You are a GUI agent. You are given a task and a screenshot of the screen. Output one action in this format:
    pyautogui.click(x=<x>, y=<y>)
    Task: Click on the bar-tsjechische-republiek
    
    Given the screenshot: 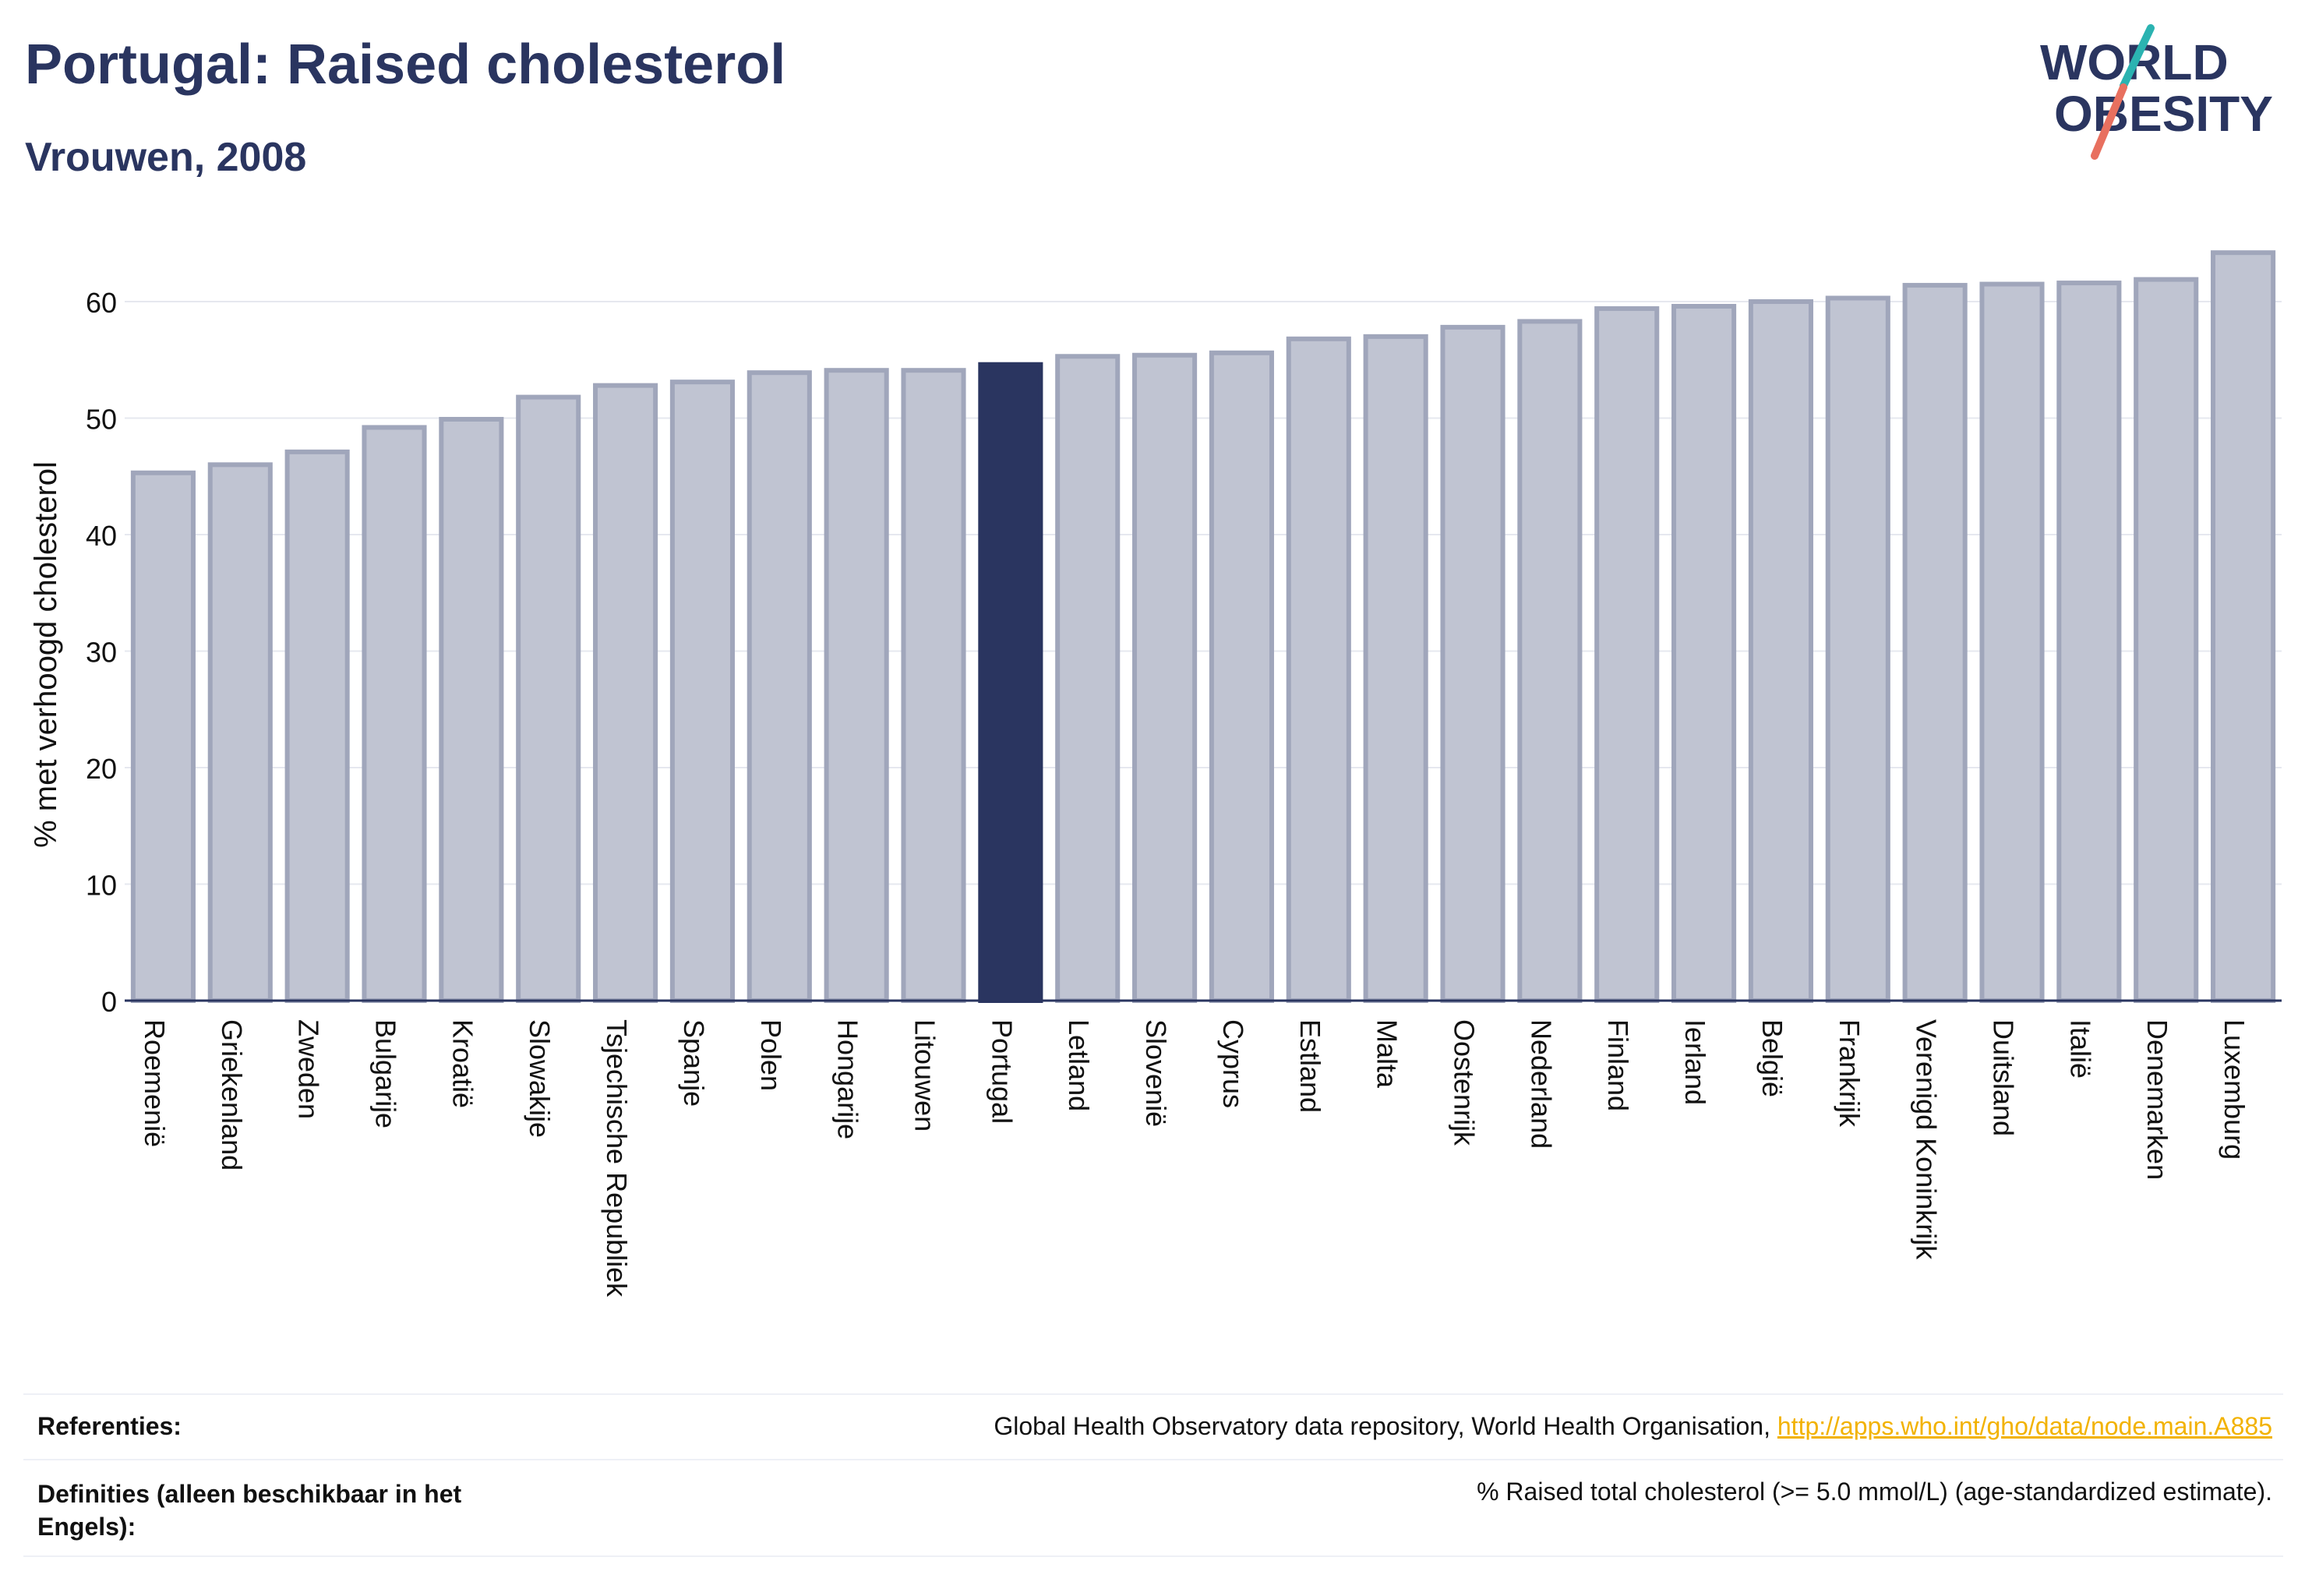 What is the action you would take?
    pyautogui.click(x=625, y=693)
    